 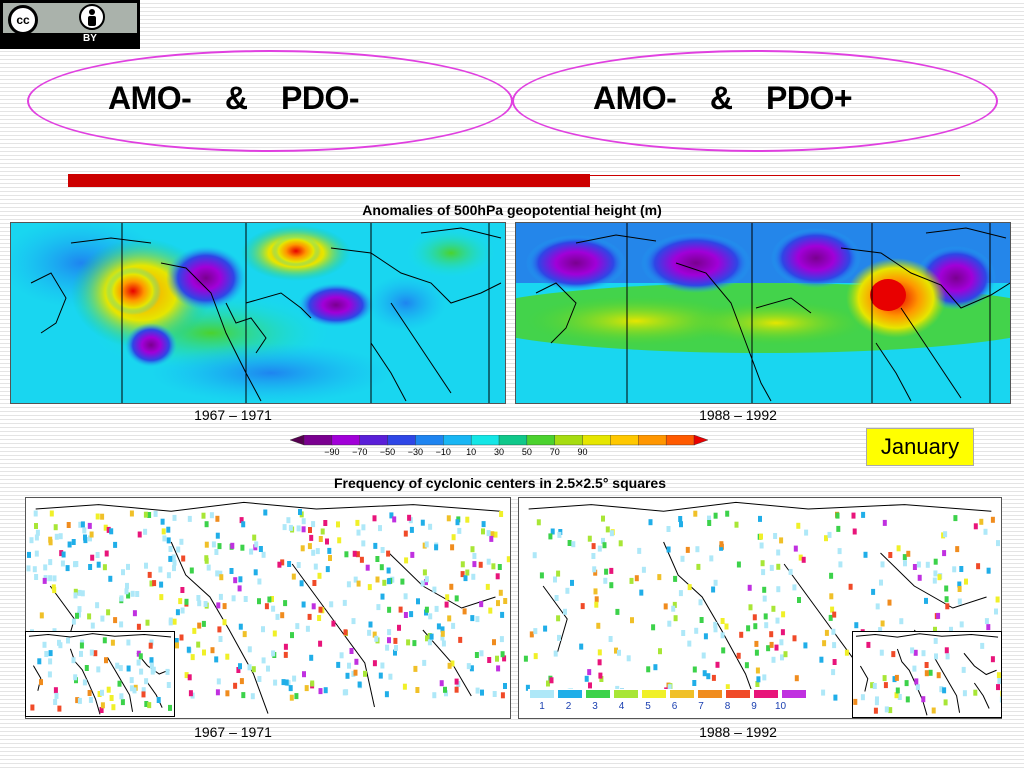 What do you see at coordinates (674, 706) in the screenshot?
I see `legend-tick-label: 6` at bounding box center [674, 706].